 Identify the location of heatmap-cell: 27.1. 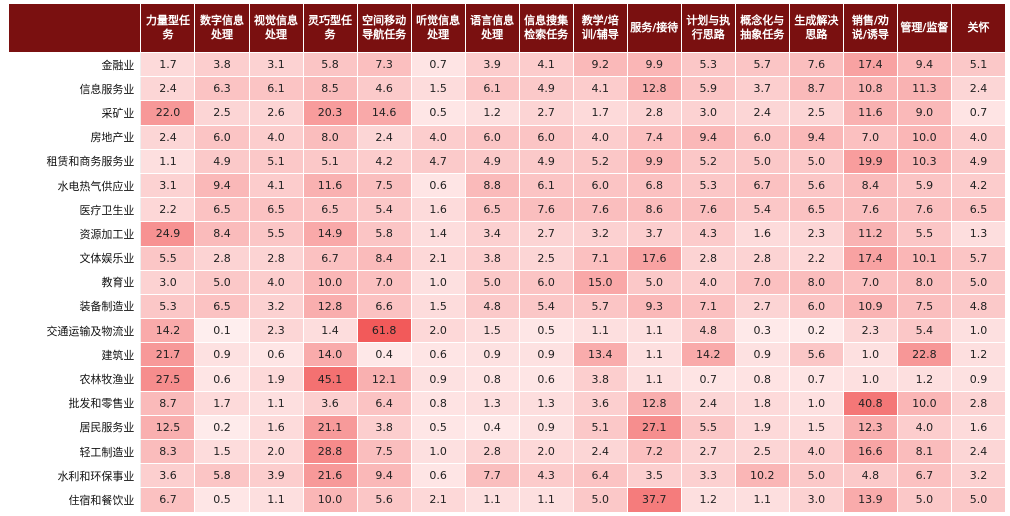
(654, 427).